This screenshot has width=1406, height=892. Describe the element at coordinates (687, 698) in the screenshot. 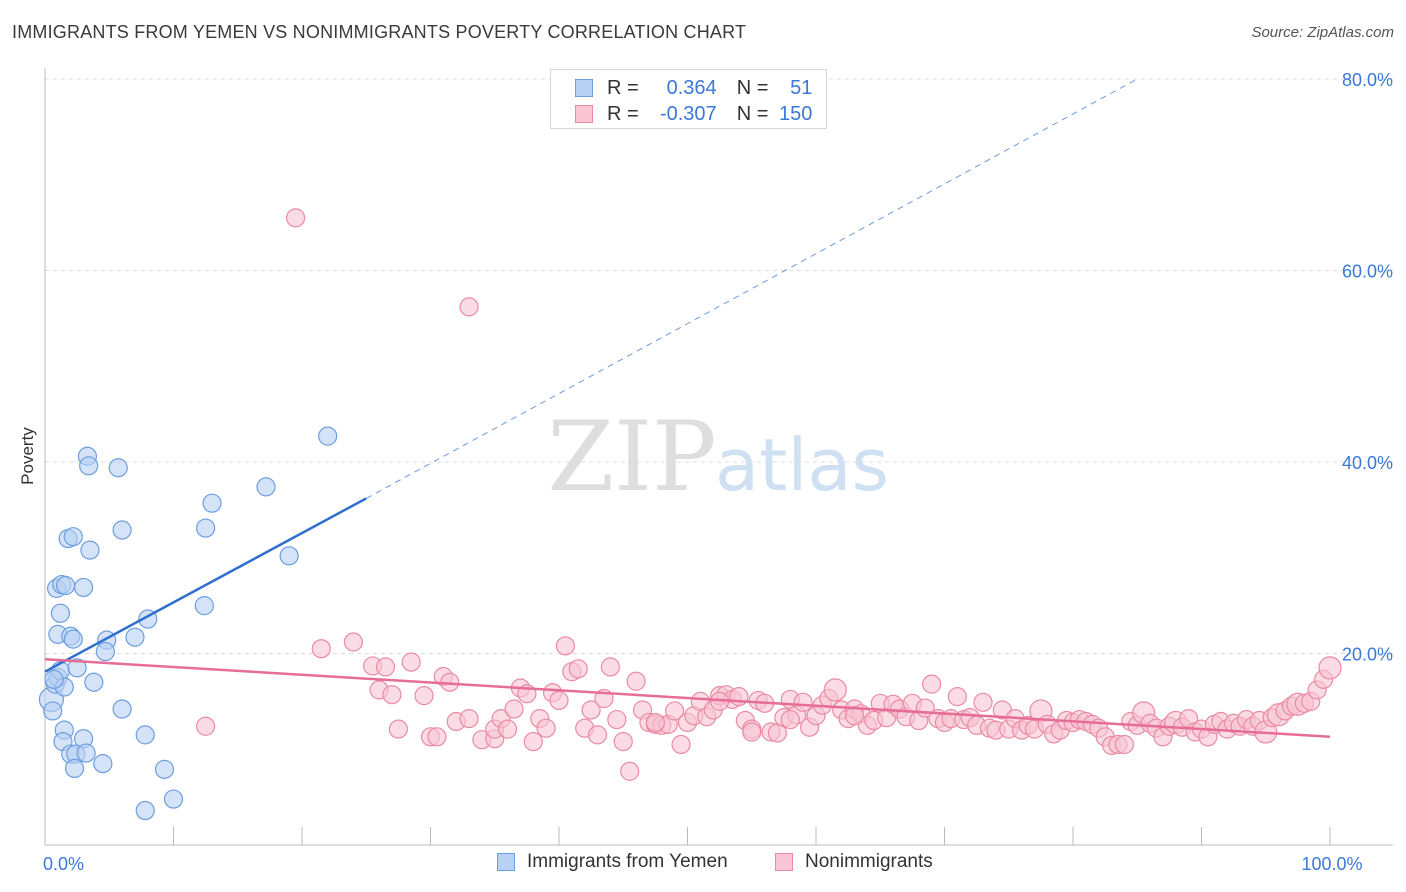

I see `trend-line-nonimmigrants` at that location.